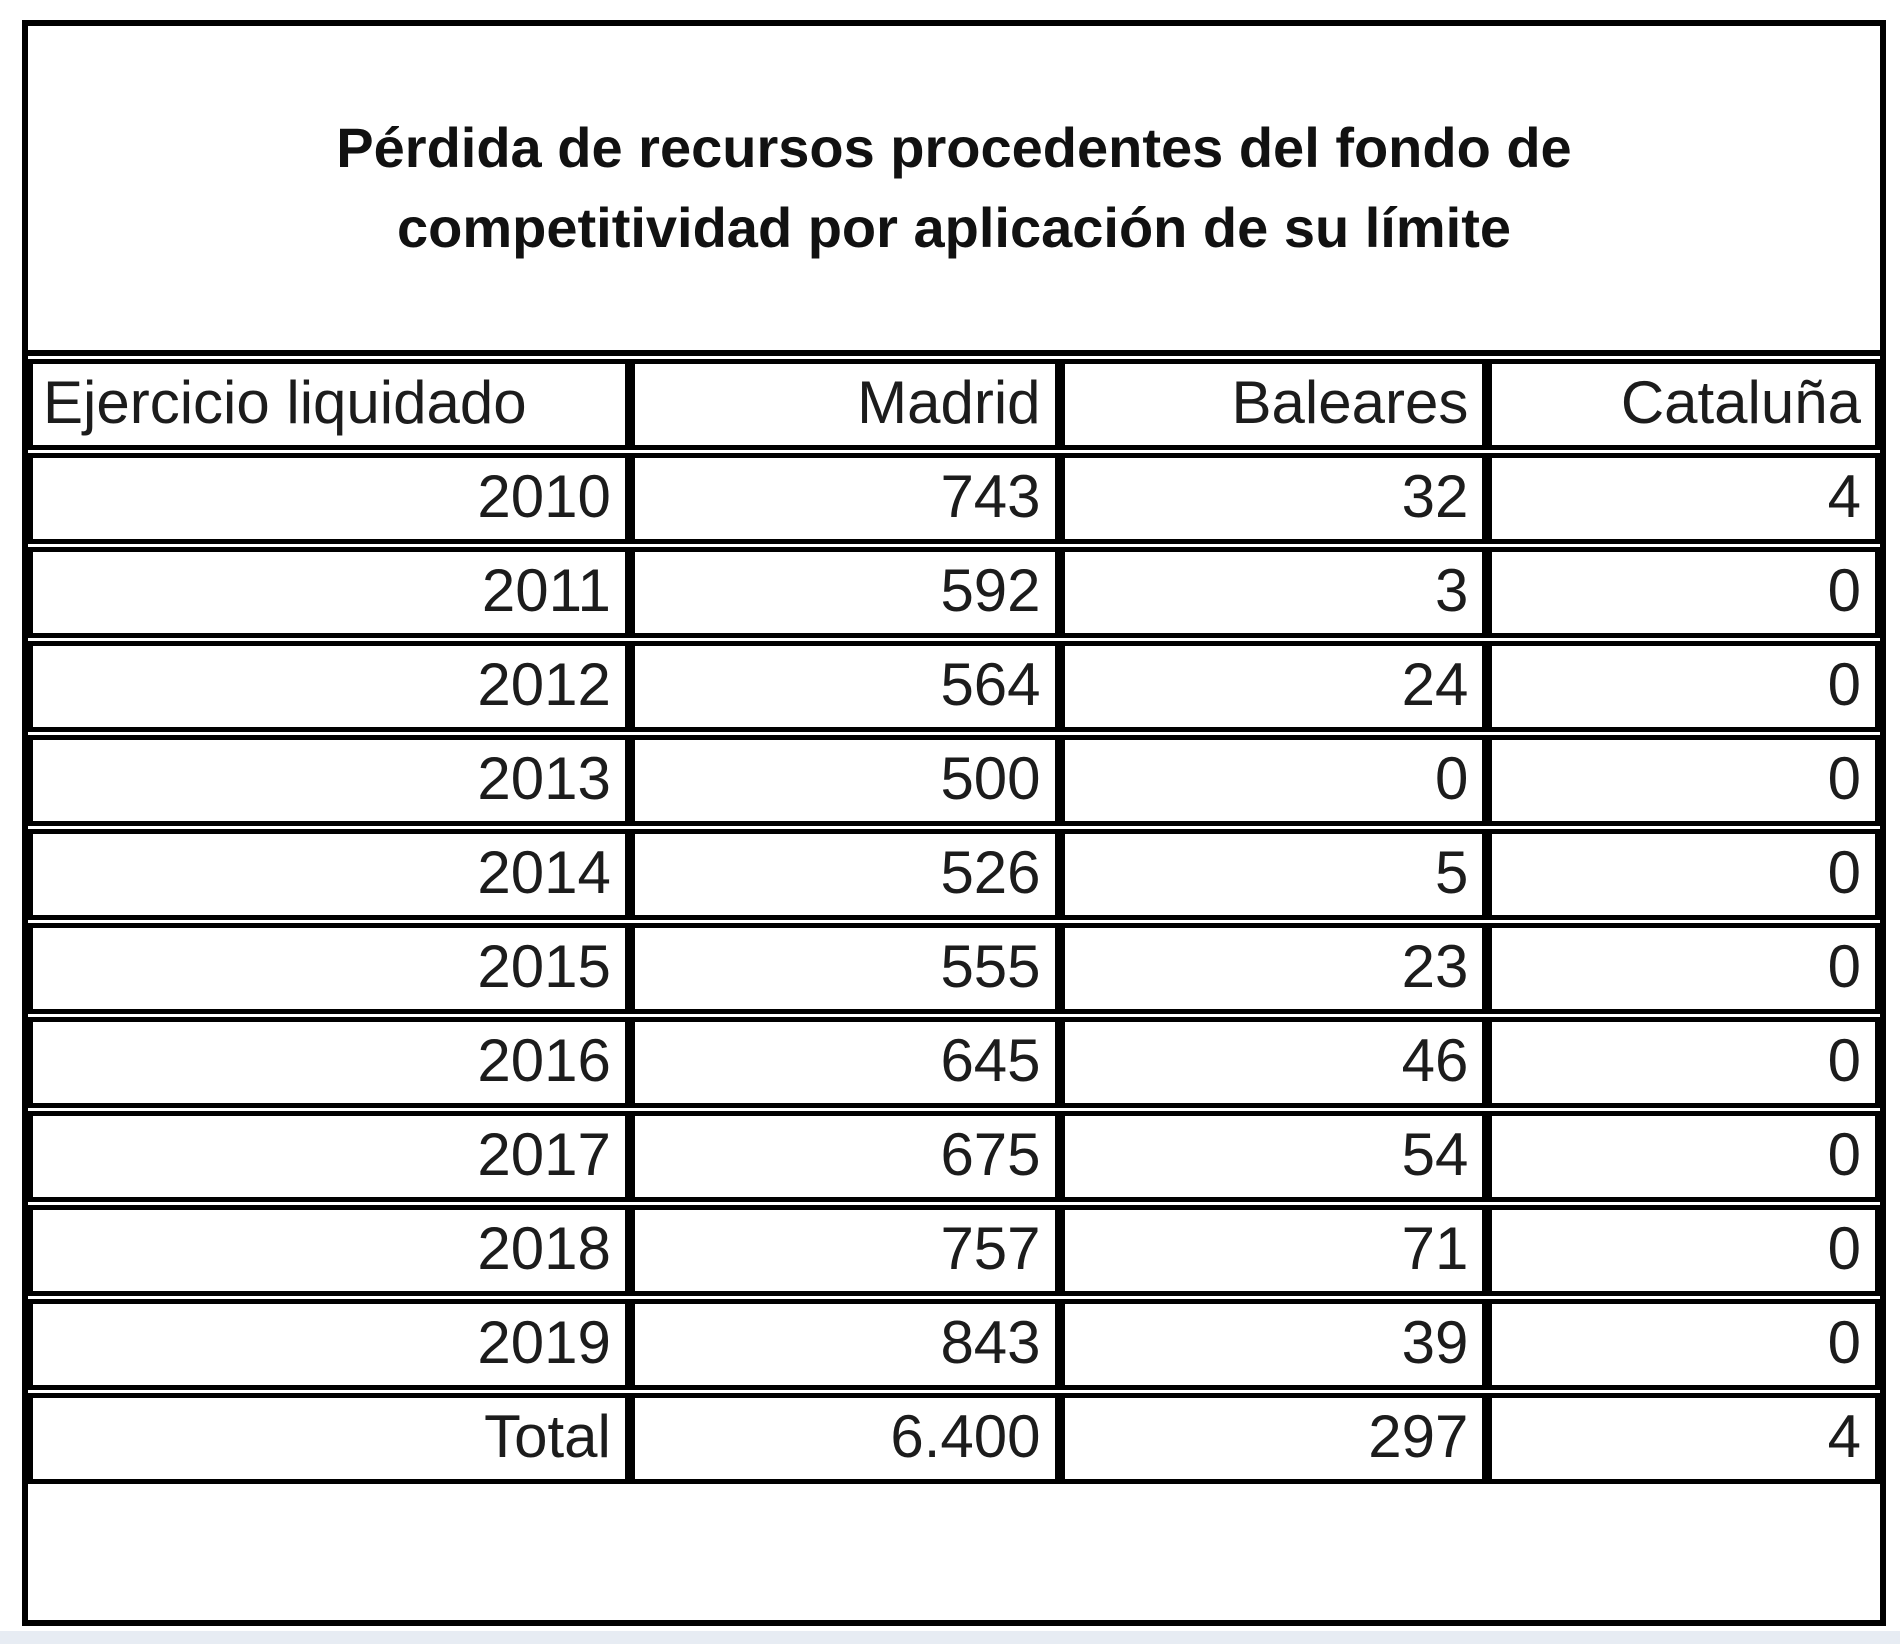 This screenshot has width=1900, height=1644. I want to click on year-cell: 2010, so click(329, 498).